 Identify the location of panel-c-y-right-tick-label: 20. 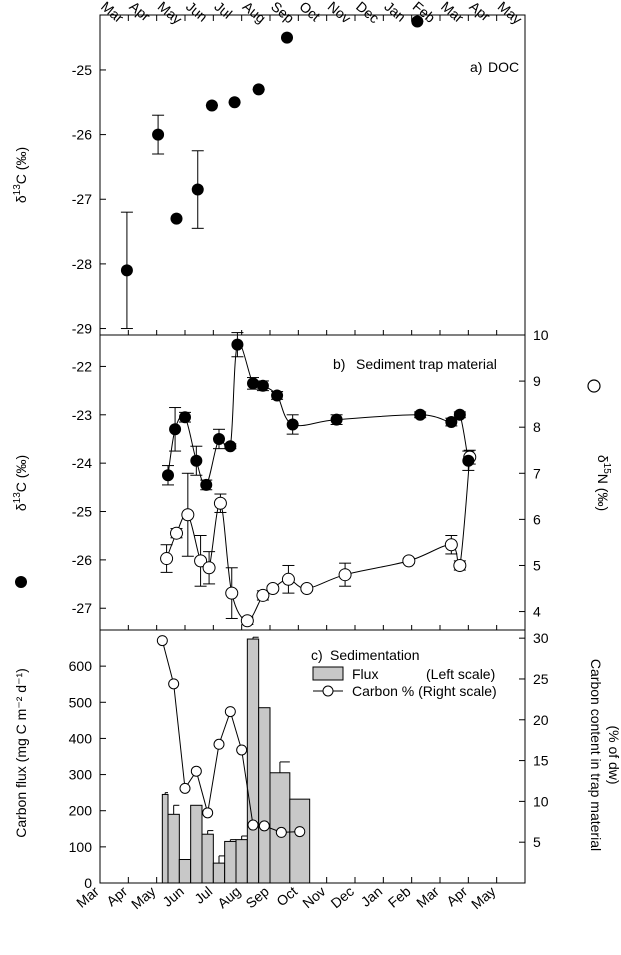
(541, 720).